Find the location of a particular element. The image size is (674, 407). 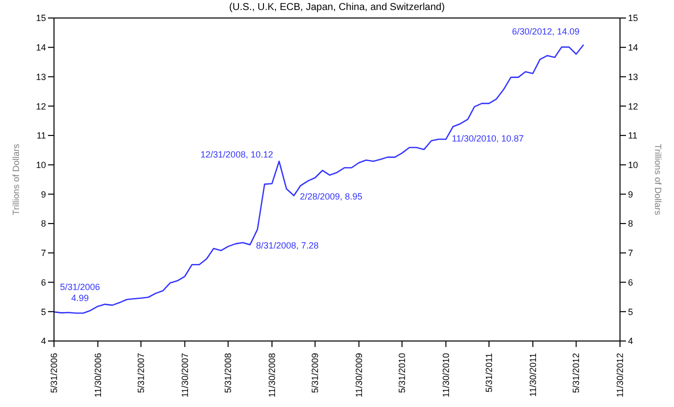

x-tick-label: 5/31/2012 is located at coordinates (576, 373).